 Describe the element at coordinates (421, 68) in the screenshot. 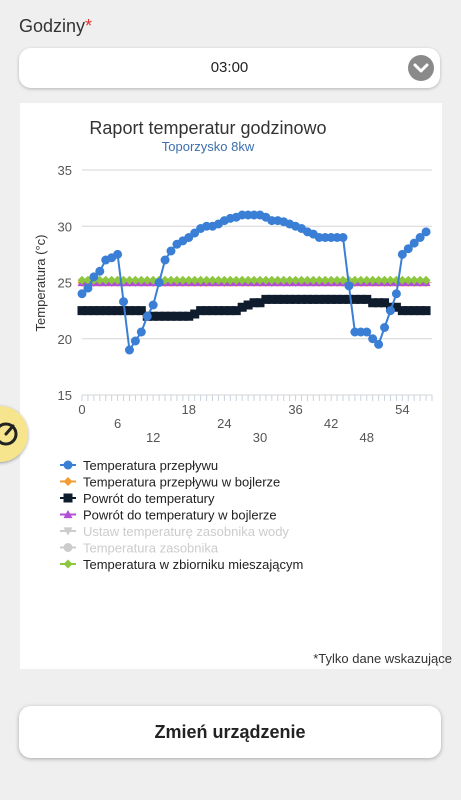

I see `chevron-down-icon` at that location.